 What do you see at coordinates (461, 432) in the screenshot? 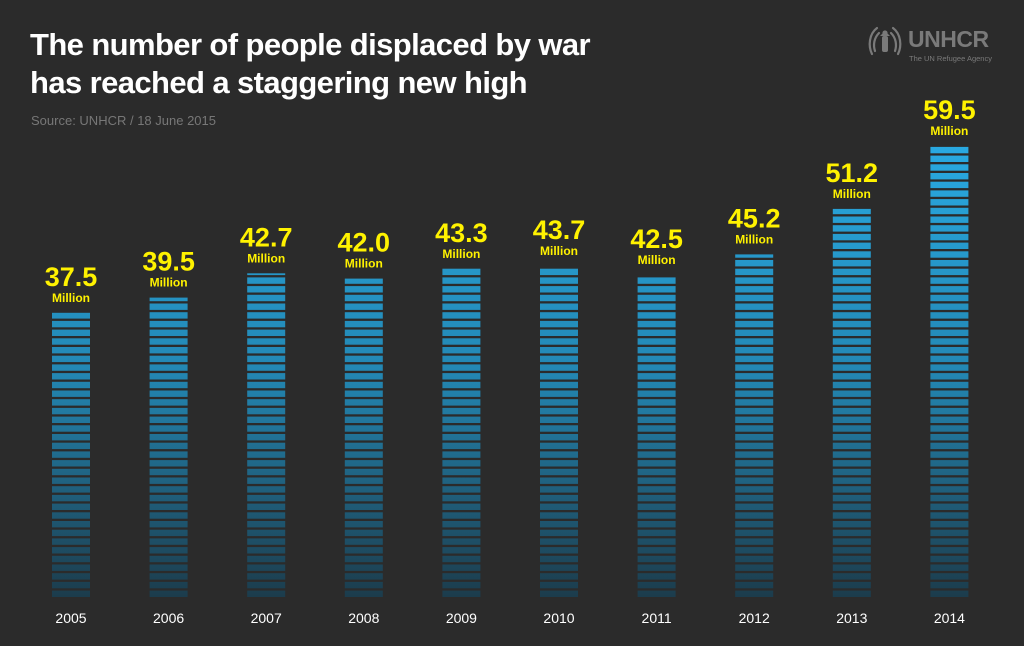
I see `bar-2009` at bounding box center [461, 432].